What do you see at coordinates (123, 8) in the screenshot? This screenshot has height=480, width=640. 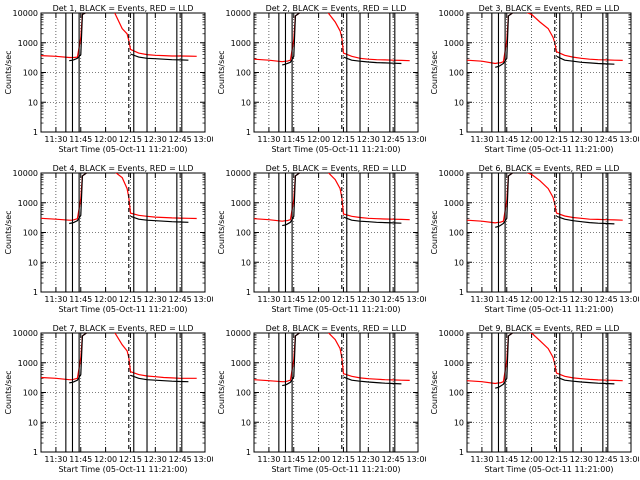 I see `chart-title: Det 1, BLACK = Events, RED = LLD` at bounding box center [123, 8].